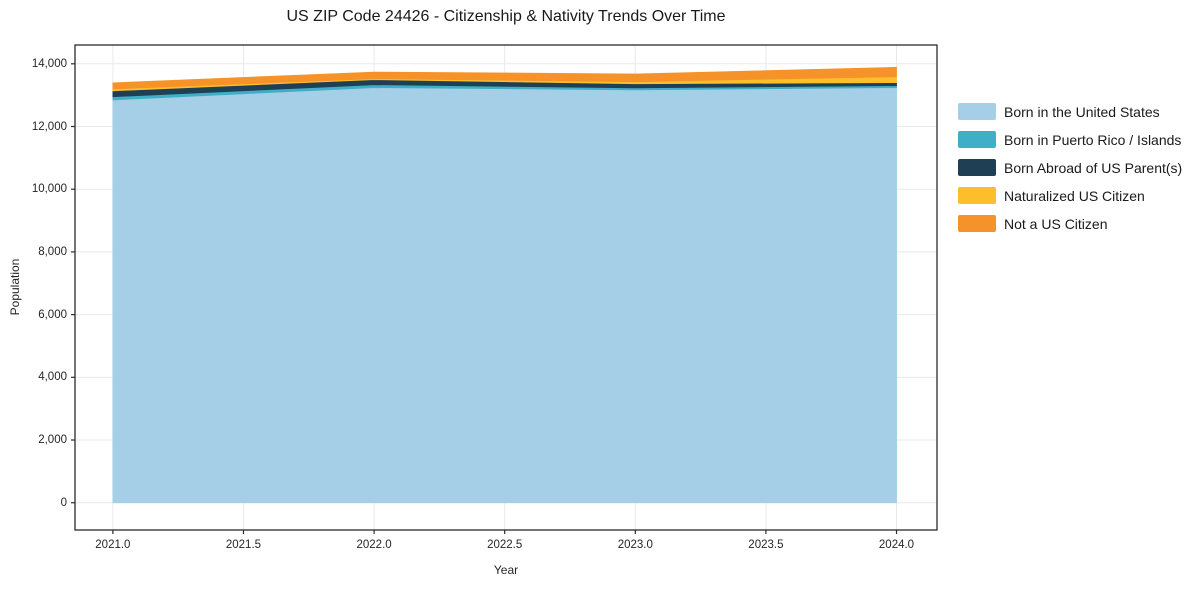  I want to click on x-tick-label: 2022.0, so click(374, 545).